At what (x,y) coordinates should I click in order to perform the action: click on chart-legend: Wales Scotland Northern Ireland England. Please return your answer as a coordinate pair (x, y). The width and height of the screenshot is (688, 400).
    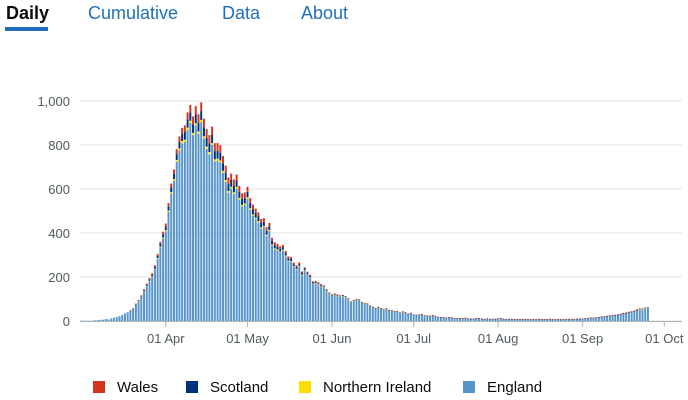
    Looking at the image, I should click on (344, 388).